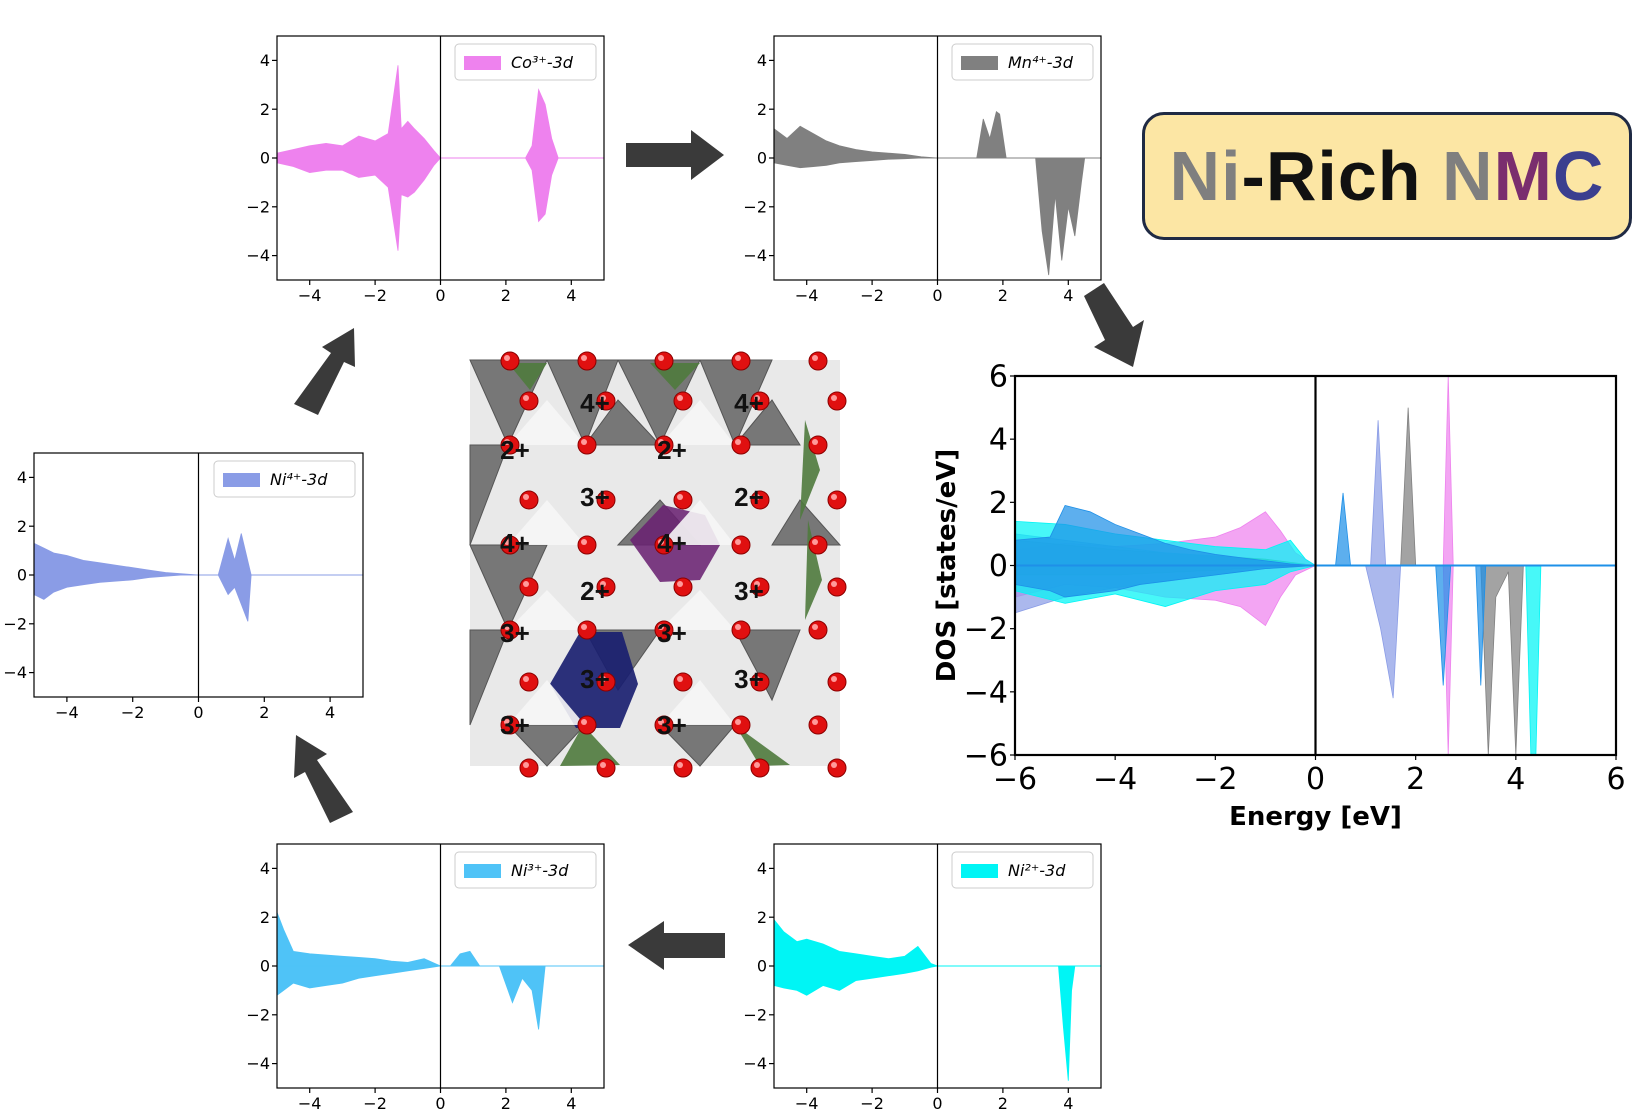 The height and width of the screenshot is (1113, 1637). Describe the element at coordinates (440, 939) in the screenshot. I see `series-up-area` at that location.